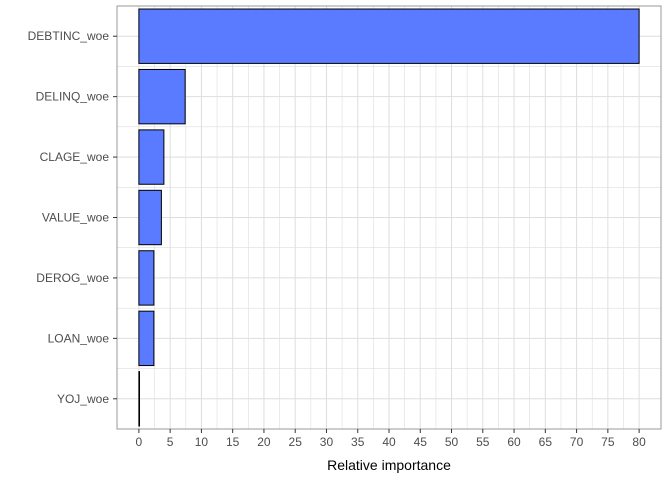 This screenshot has width=672, height=480. I want to click on y-tick-label: CLAGE_woe, so click(75, 157).